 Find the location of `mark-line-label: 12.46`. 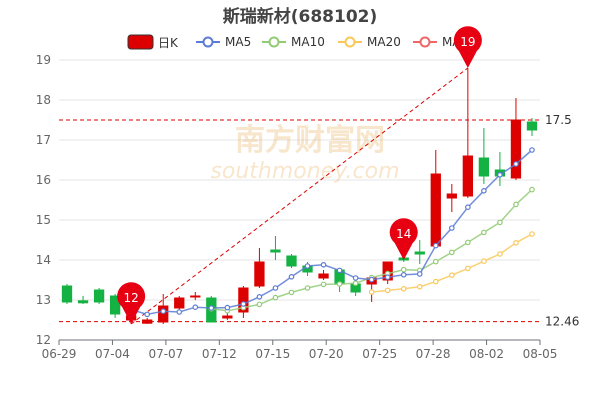

mark-line-label: 12.46 is located at coordinates (562, 322).